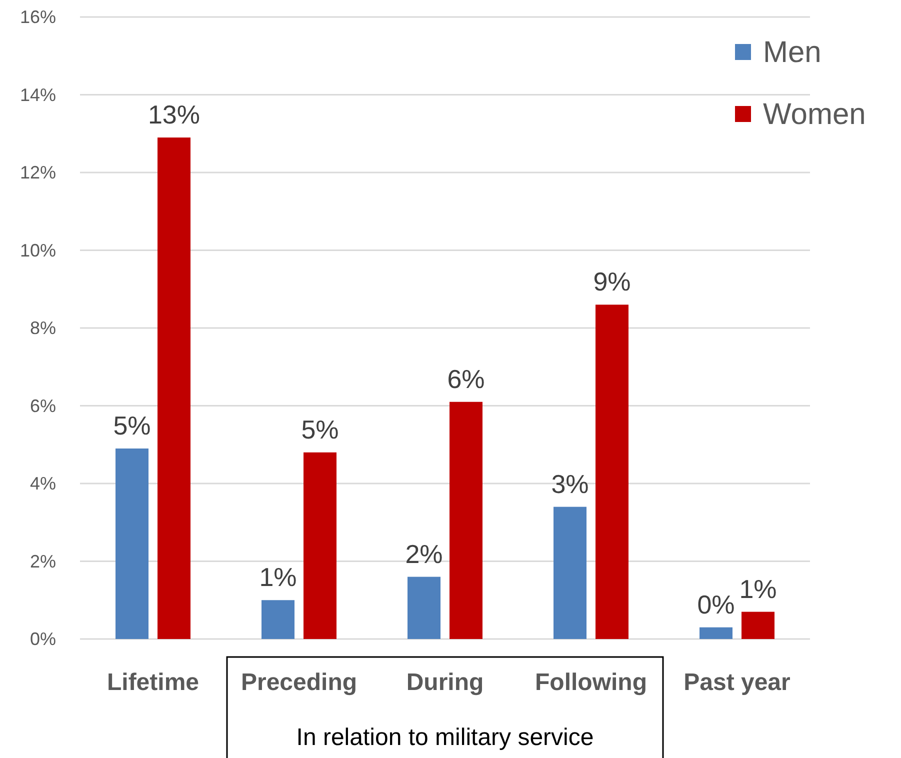 Image resolution: width=901 pixels, height=758 pixels. Describe the element at coordinates (737, 682) in the screenshot. I see `x-tick-label: Past year` at that location.